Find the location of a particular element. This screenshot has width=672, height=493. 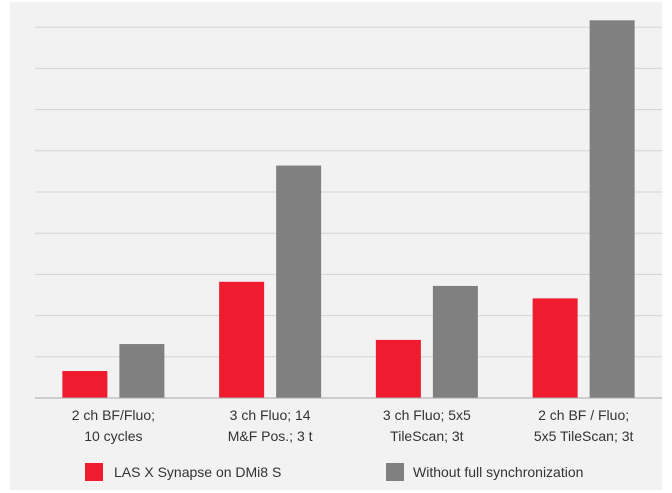

x-tick-label: 3 ch Fluo; 5x5 is located at coordinates (427, 415).